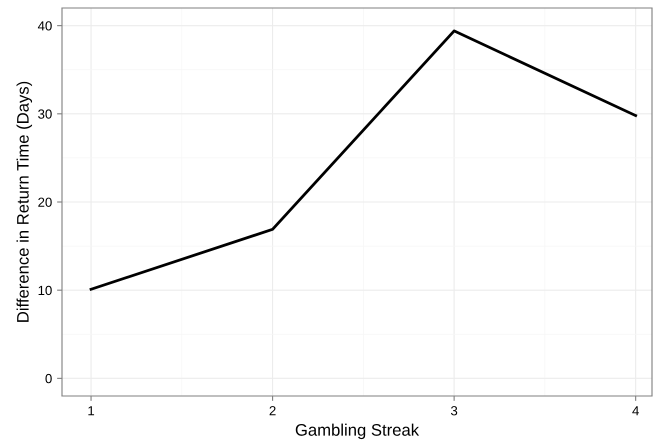 The image size is (654, 445). I want to click on x-tick-label: 2, so click(273, 411).